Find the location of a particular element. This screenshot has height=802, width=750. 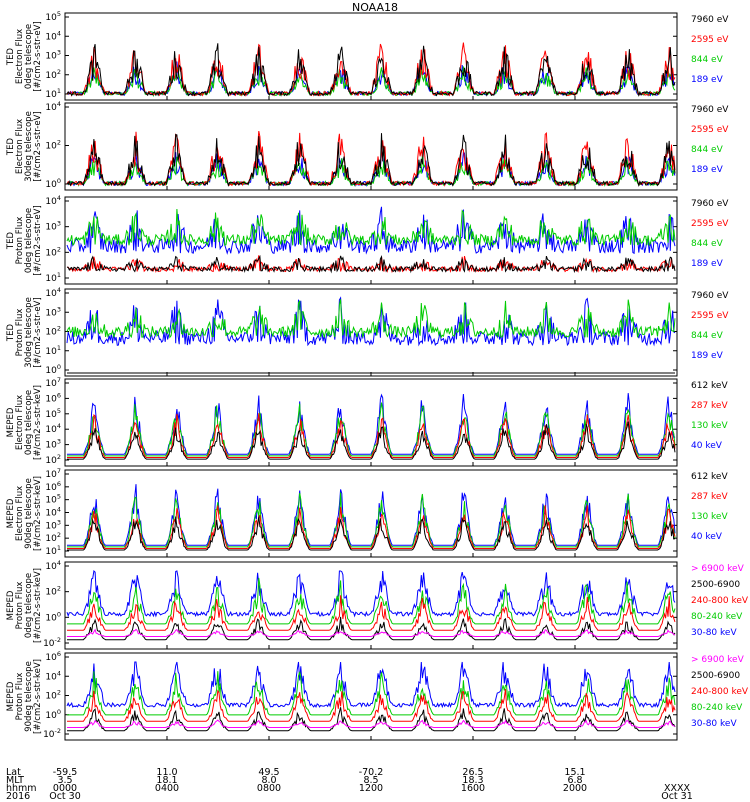

footer-mlt: 8.5 is located at coordinates (371, 780).